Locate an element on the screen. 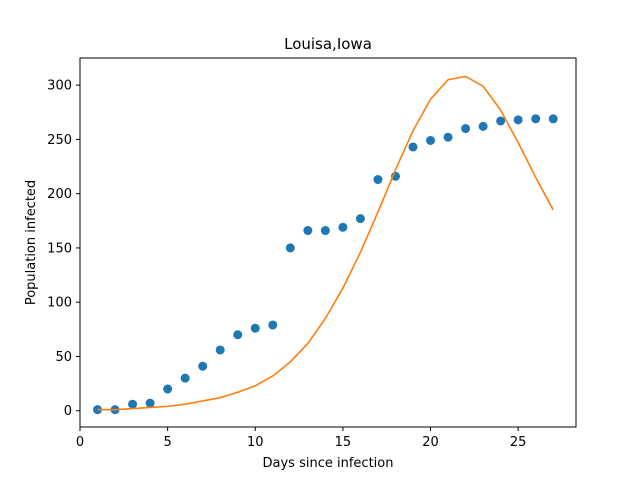 The height and width of the screenshot is (480, 640). x-tick-label: 25 is located at coordinates (518, 442).